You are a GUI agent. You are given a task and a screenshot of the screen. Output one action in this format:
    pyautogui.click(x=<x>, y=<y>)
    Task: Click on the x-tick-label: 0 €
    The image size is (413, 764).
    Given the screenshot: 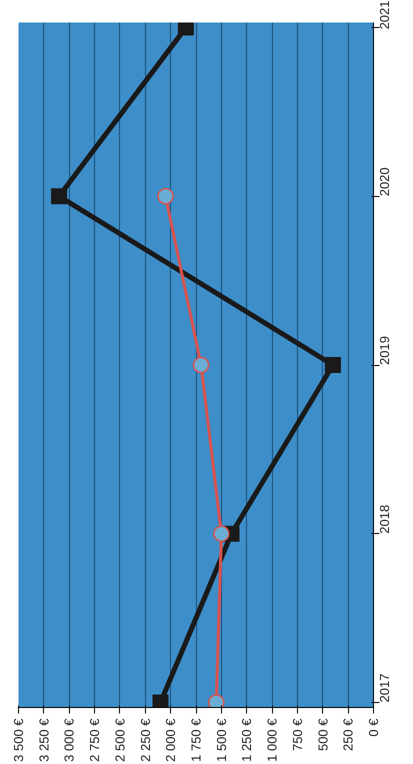 What is the action you would take?
    pyautogui.click(x=373, y=727)
    